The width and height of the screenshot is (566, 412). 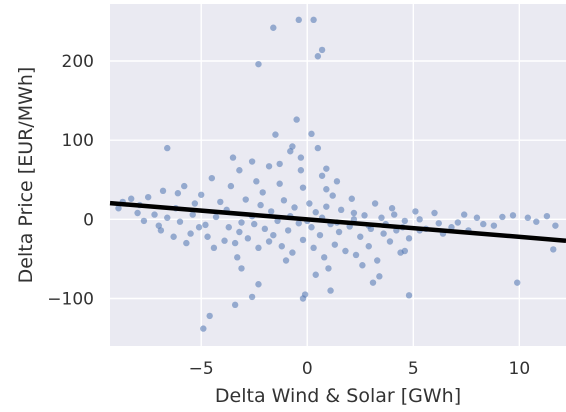 I want to click on y-tick-label: 200, so click(x=78, y=62).